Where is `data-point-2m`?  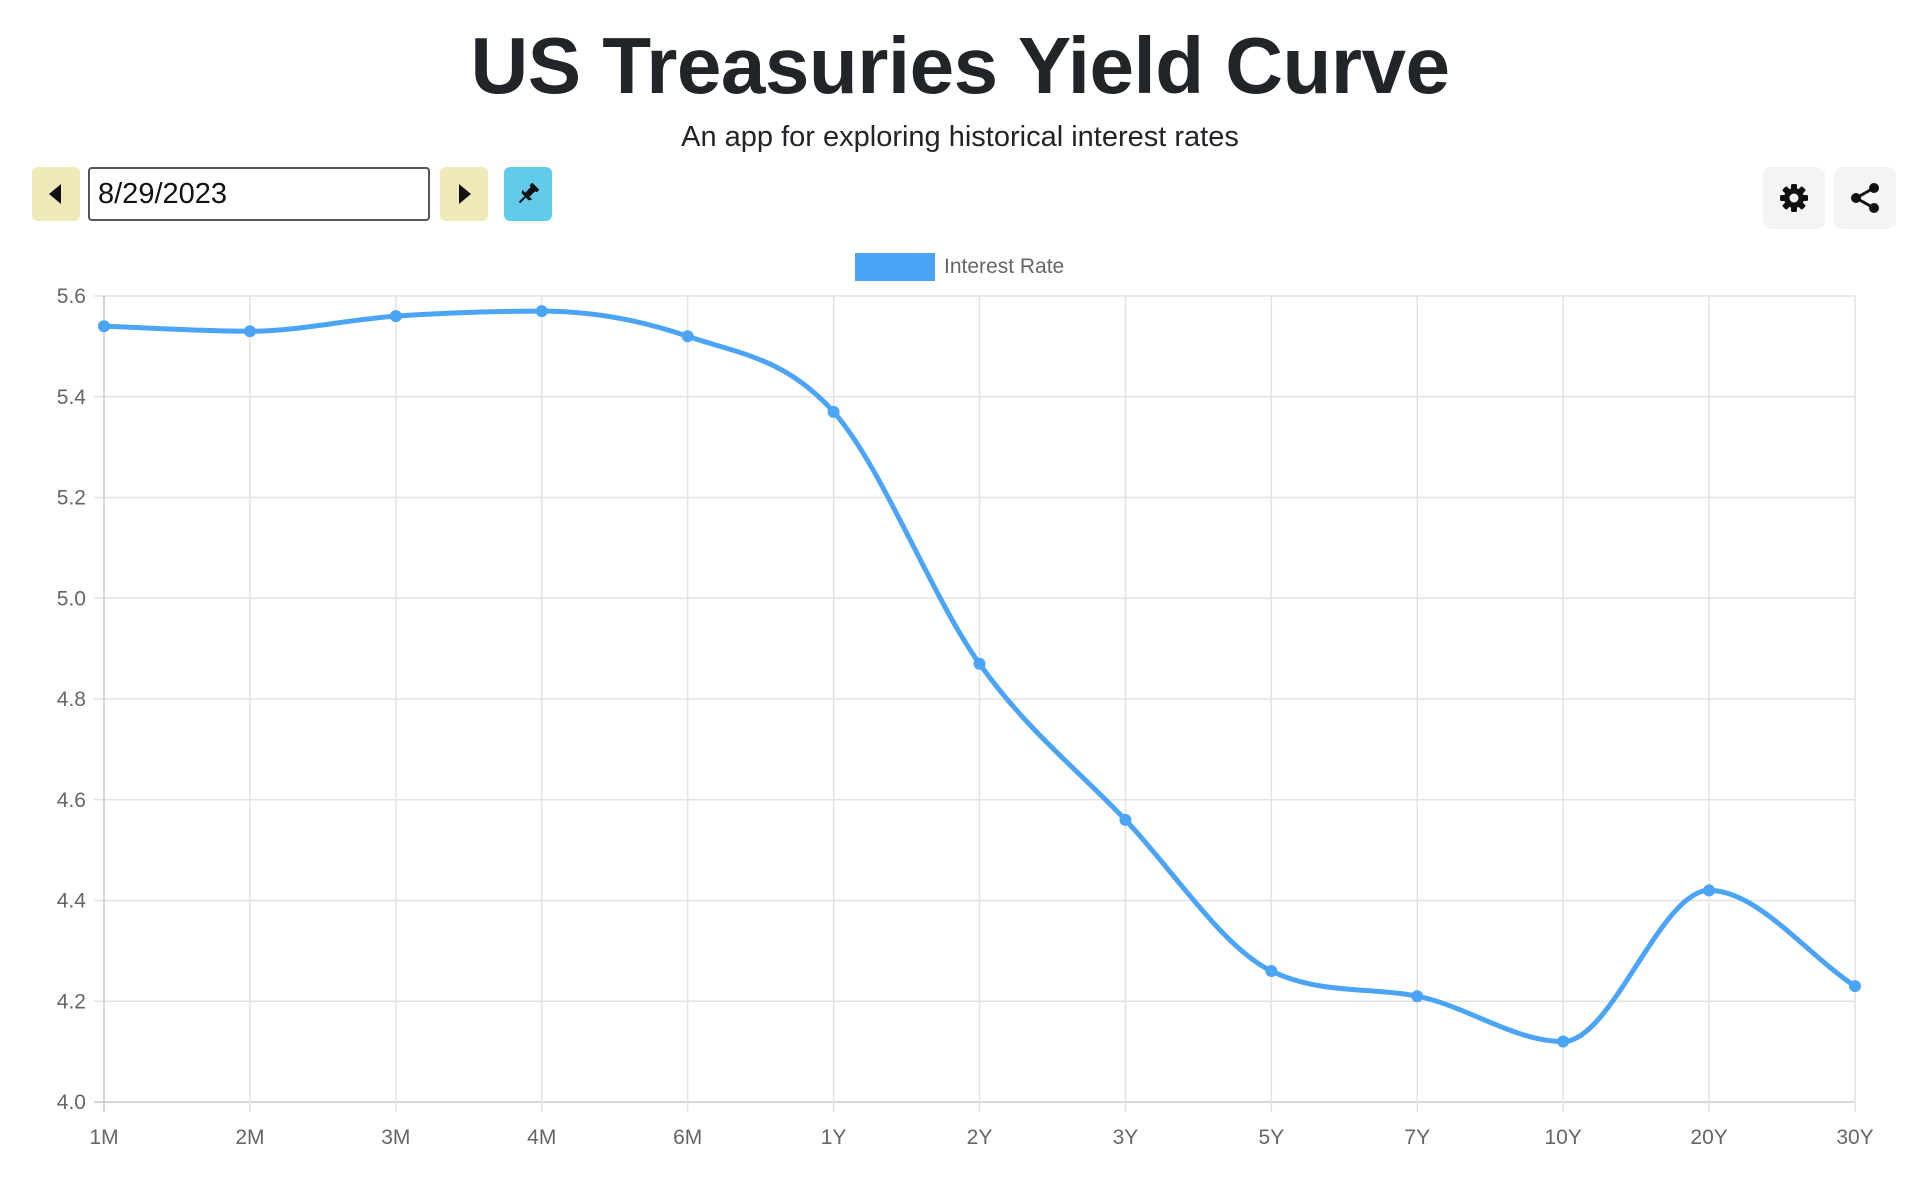
data-point-2m is located at coordinates (249, 331).